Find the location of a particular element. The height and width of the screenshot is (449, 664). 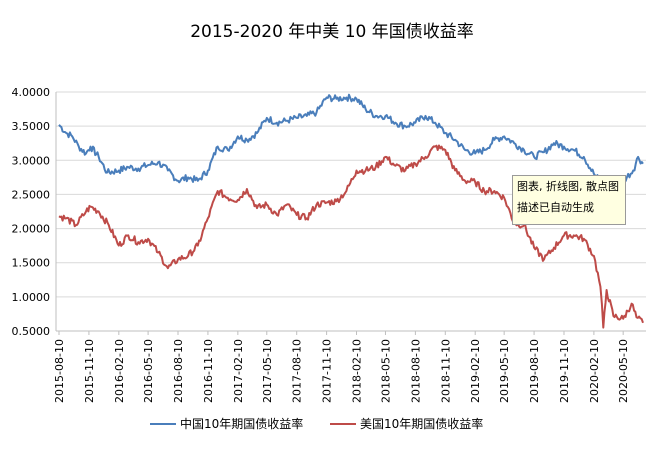

tooltip-line-1: 图表, 折线图, 散点图 is located at coordinates (568, 186).